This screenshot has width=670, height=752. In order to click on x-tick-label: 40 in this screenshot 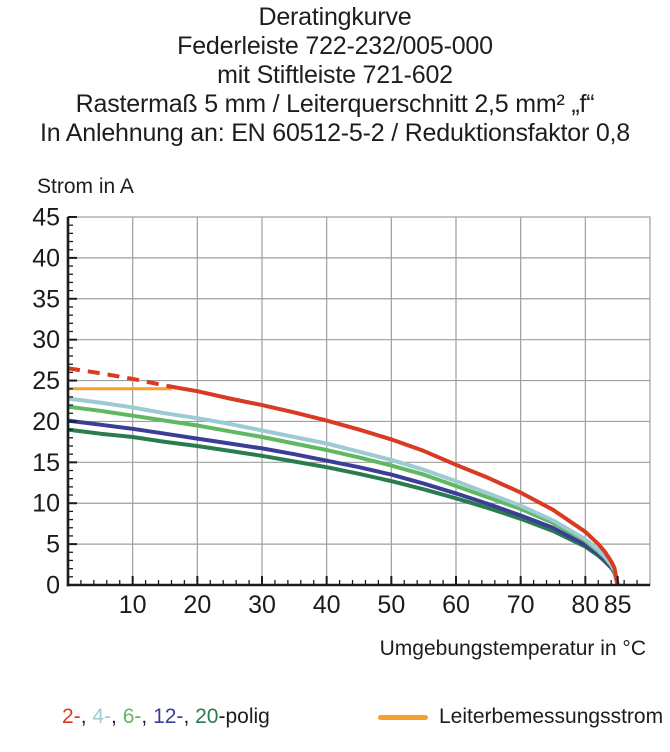, I will do `click(327, 605)`.